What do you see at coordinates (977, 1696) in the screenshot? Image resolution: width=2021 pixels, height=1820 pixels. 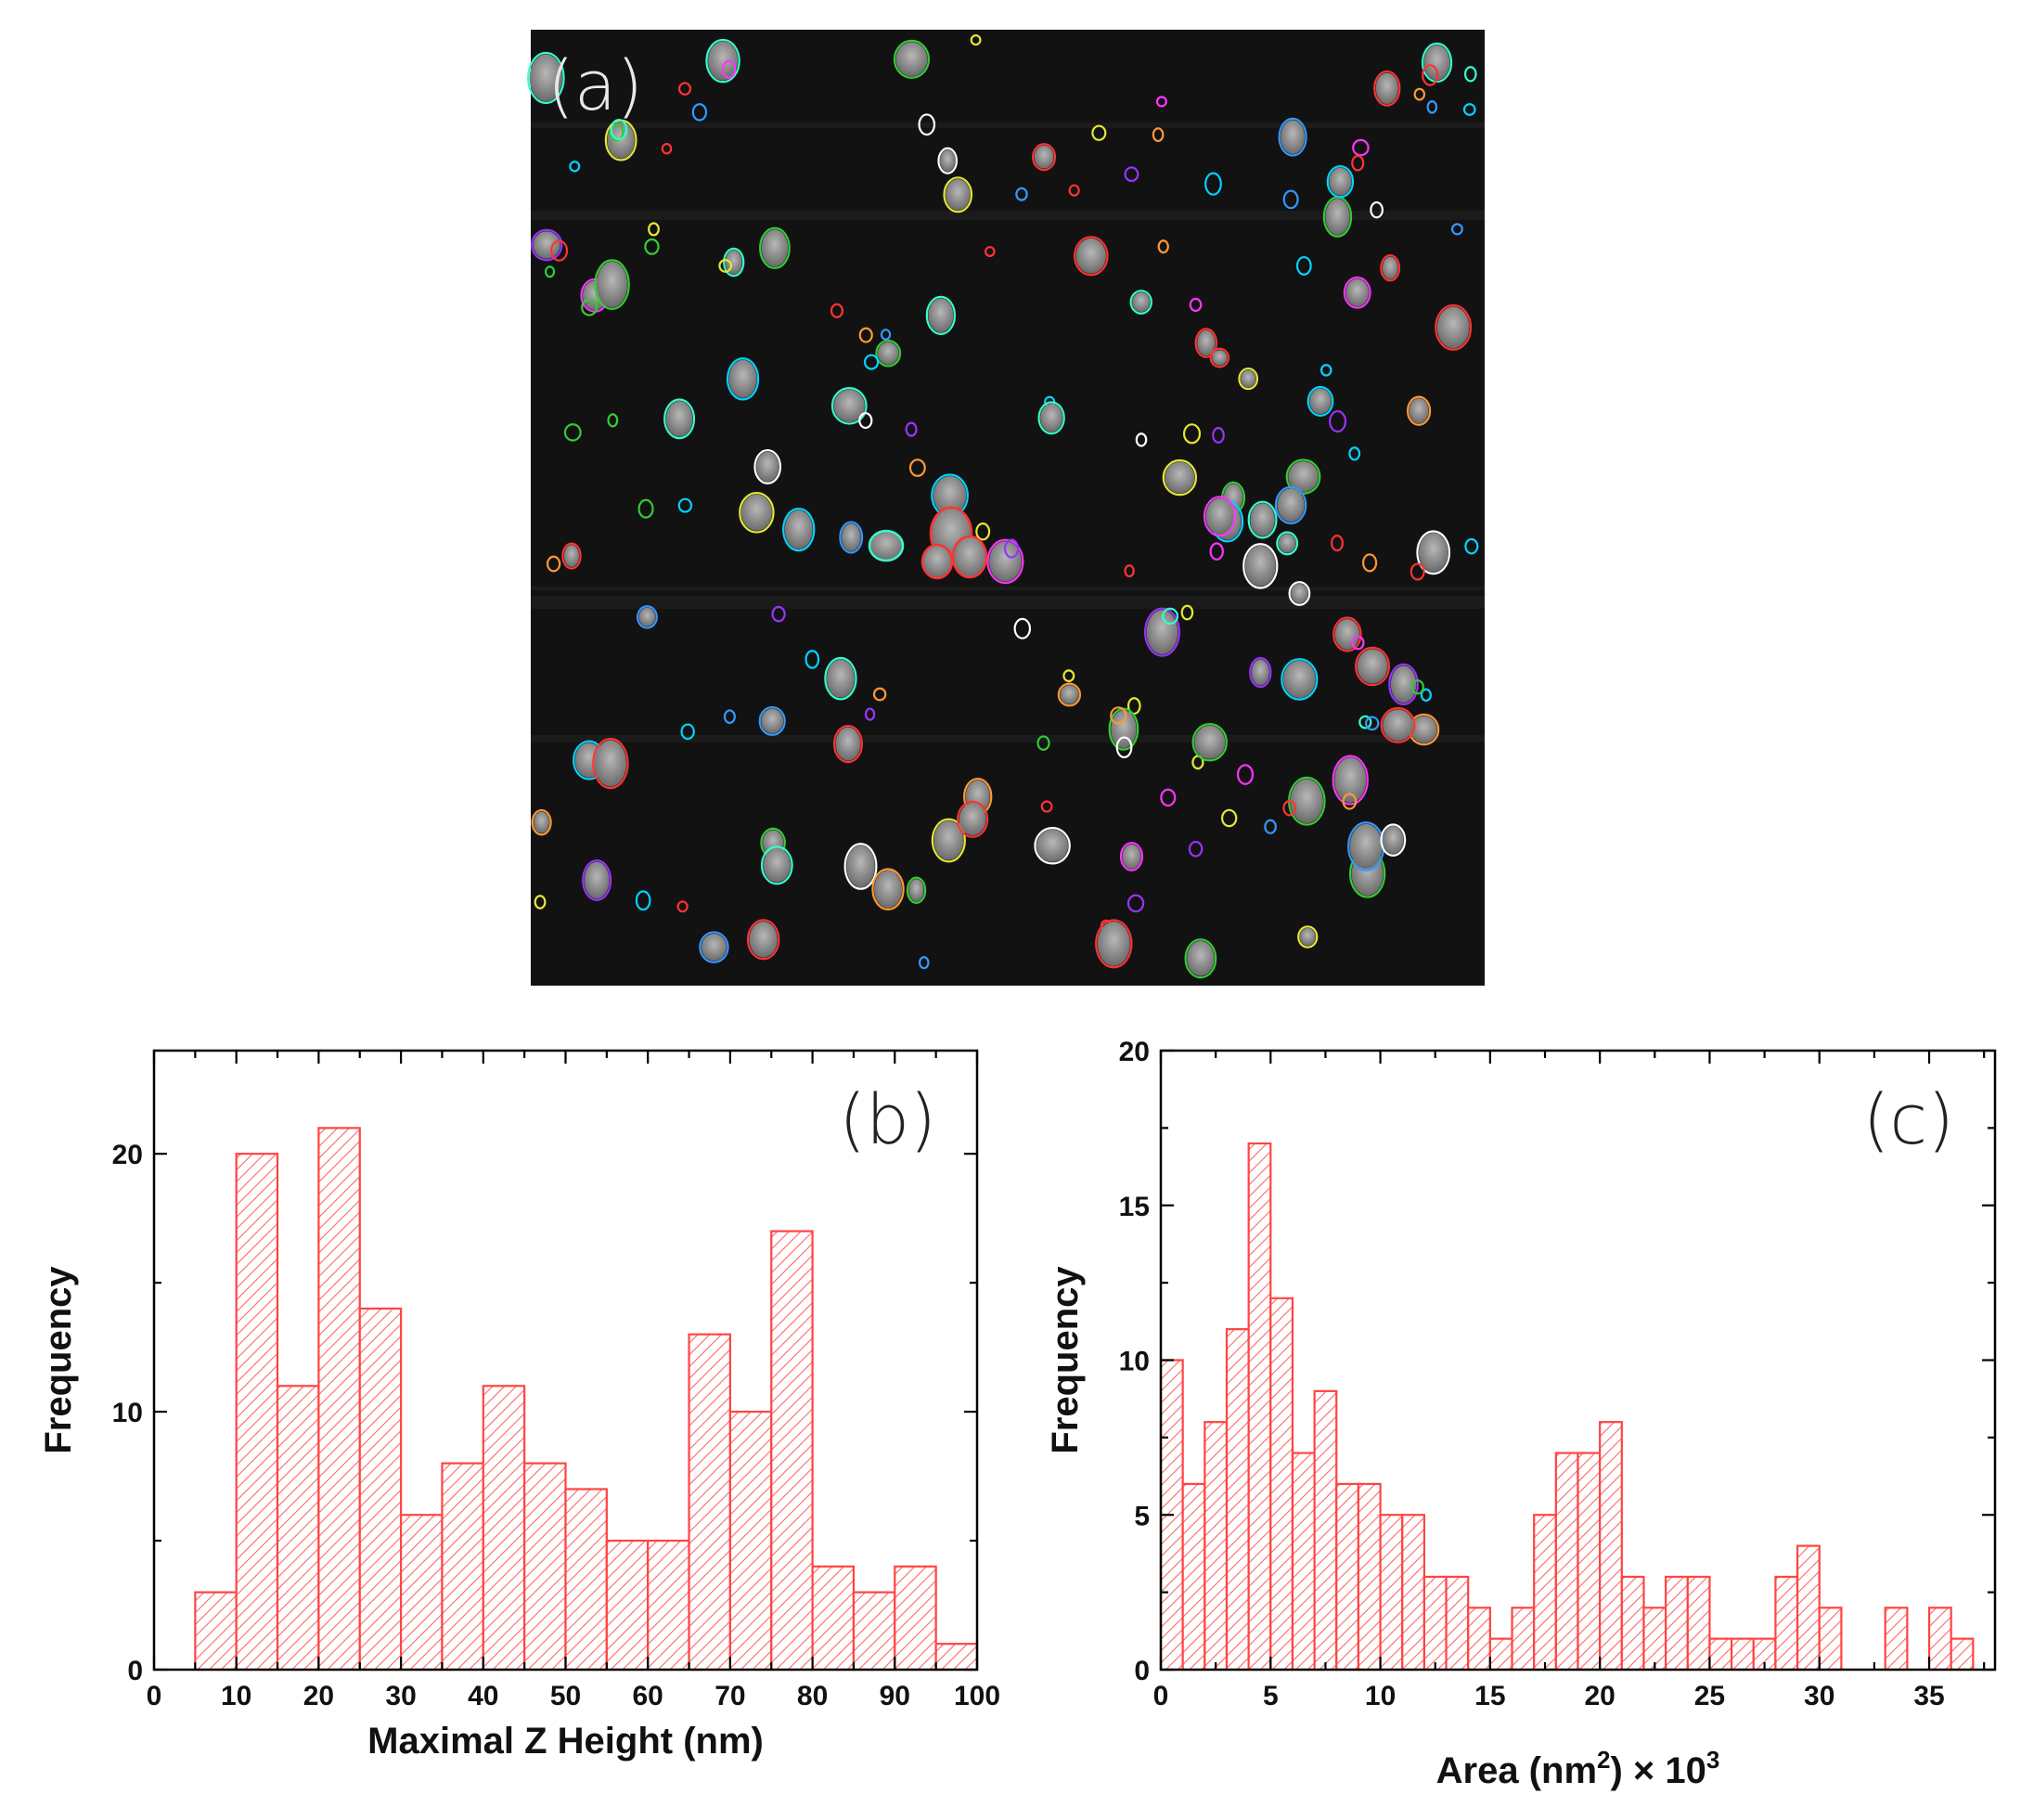 I see `chart-b-x-tick-label: 100` at bounding box center [977, 1696].